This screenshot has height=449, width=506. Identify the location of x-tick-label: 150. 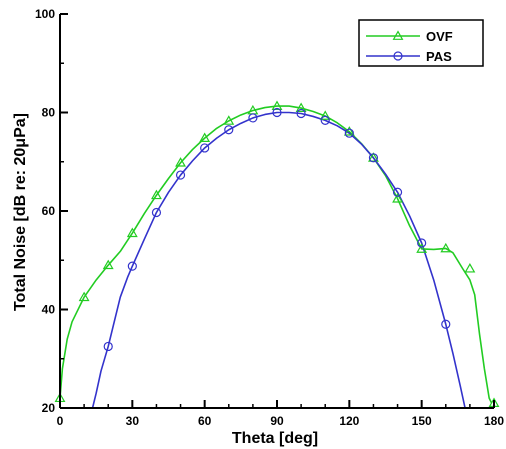
(422, 421).